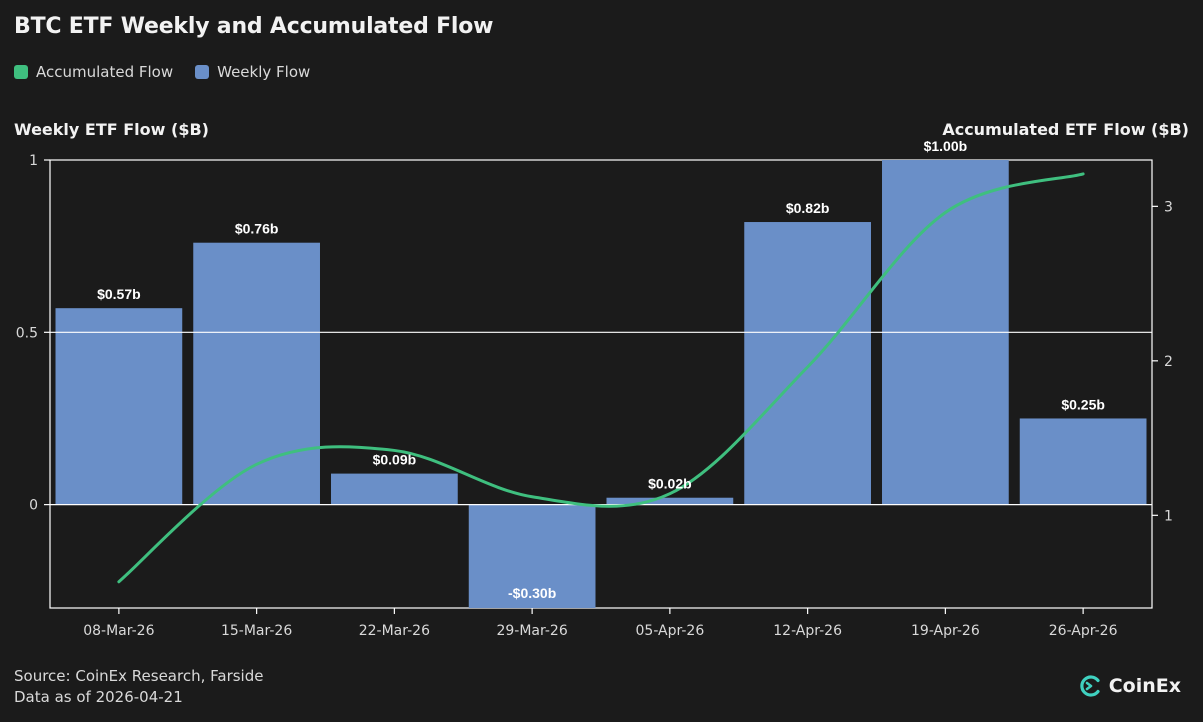 This screenshot has width=1203, height=722. What do you see at coordinates (1168, 207) in the screenshot?
I see `right-tick-label: 3` at bounding box center [1168, 207].